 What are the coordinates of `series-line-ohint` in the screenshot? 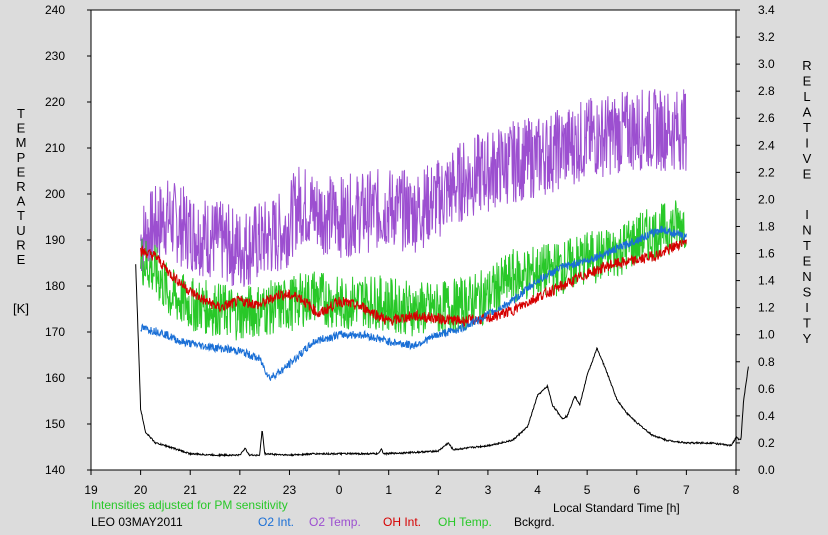 It's located at (413, 282).